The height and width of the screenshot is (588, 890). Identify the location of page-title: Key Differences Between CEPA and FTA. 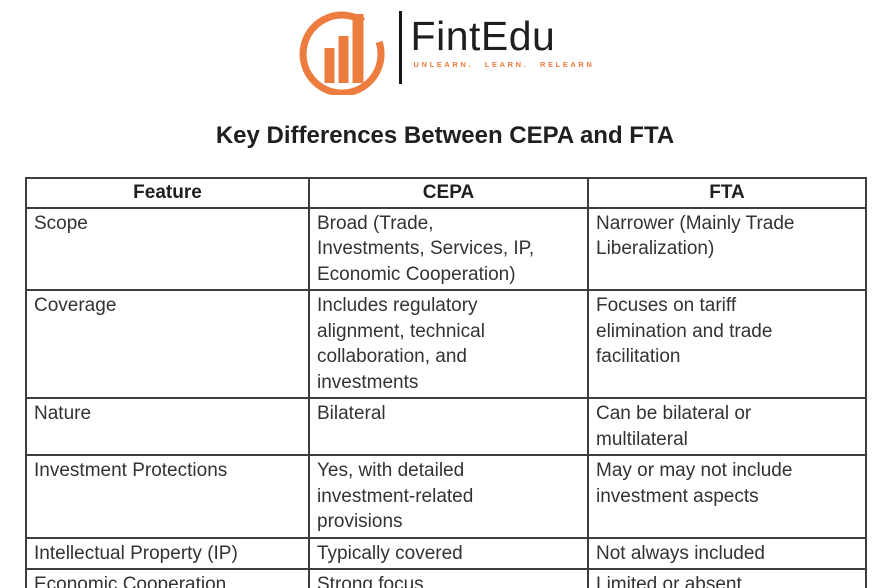
(445, 135).